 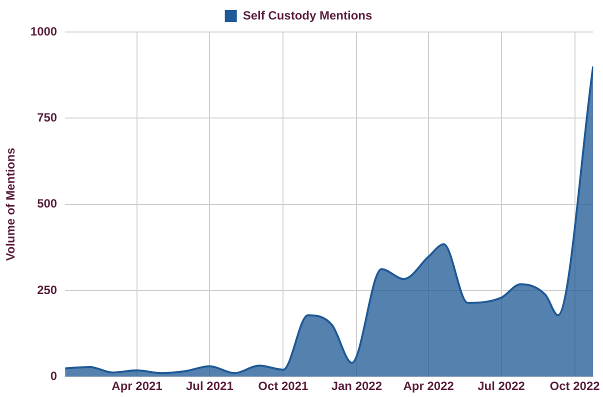 I want to click on x-tick-label: Jul 2021, so click(x=210, y=386).